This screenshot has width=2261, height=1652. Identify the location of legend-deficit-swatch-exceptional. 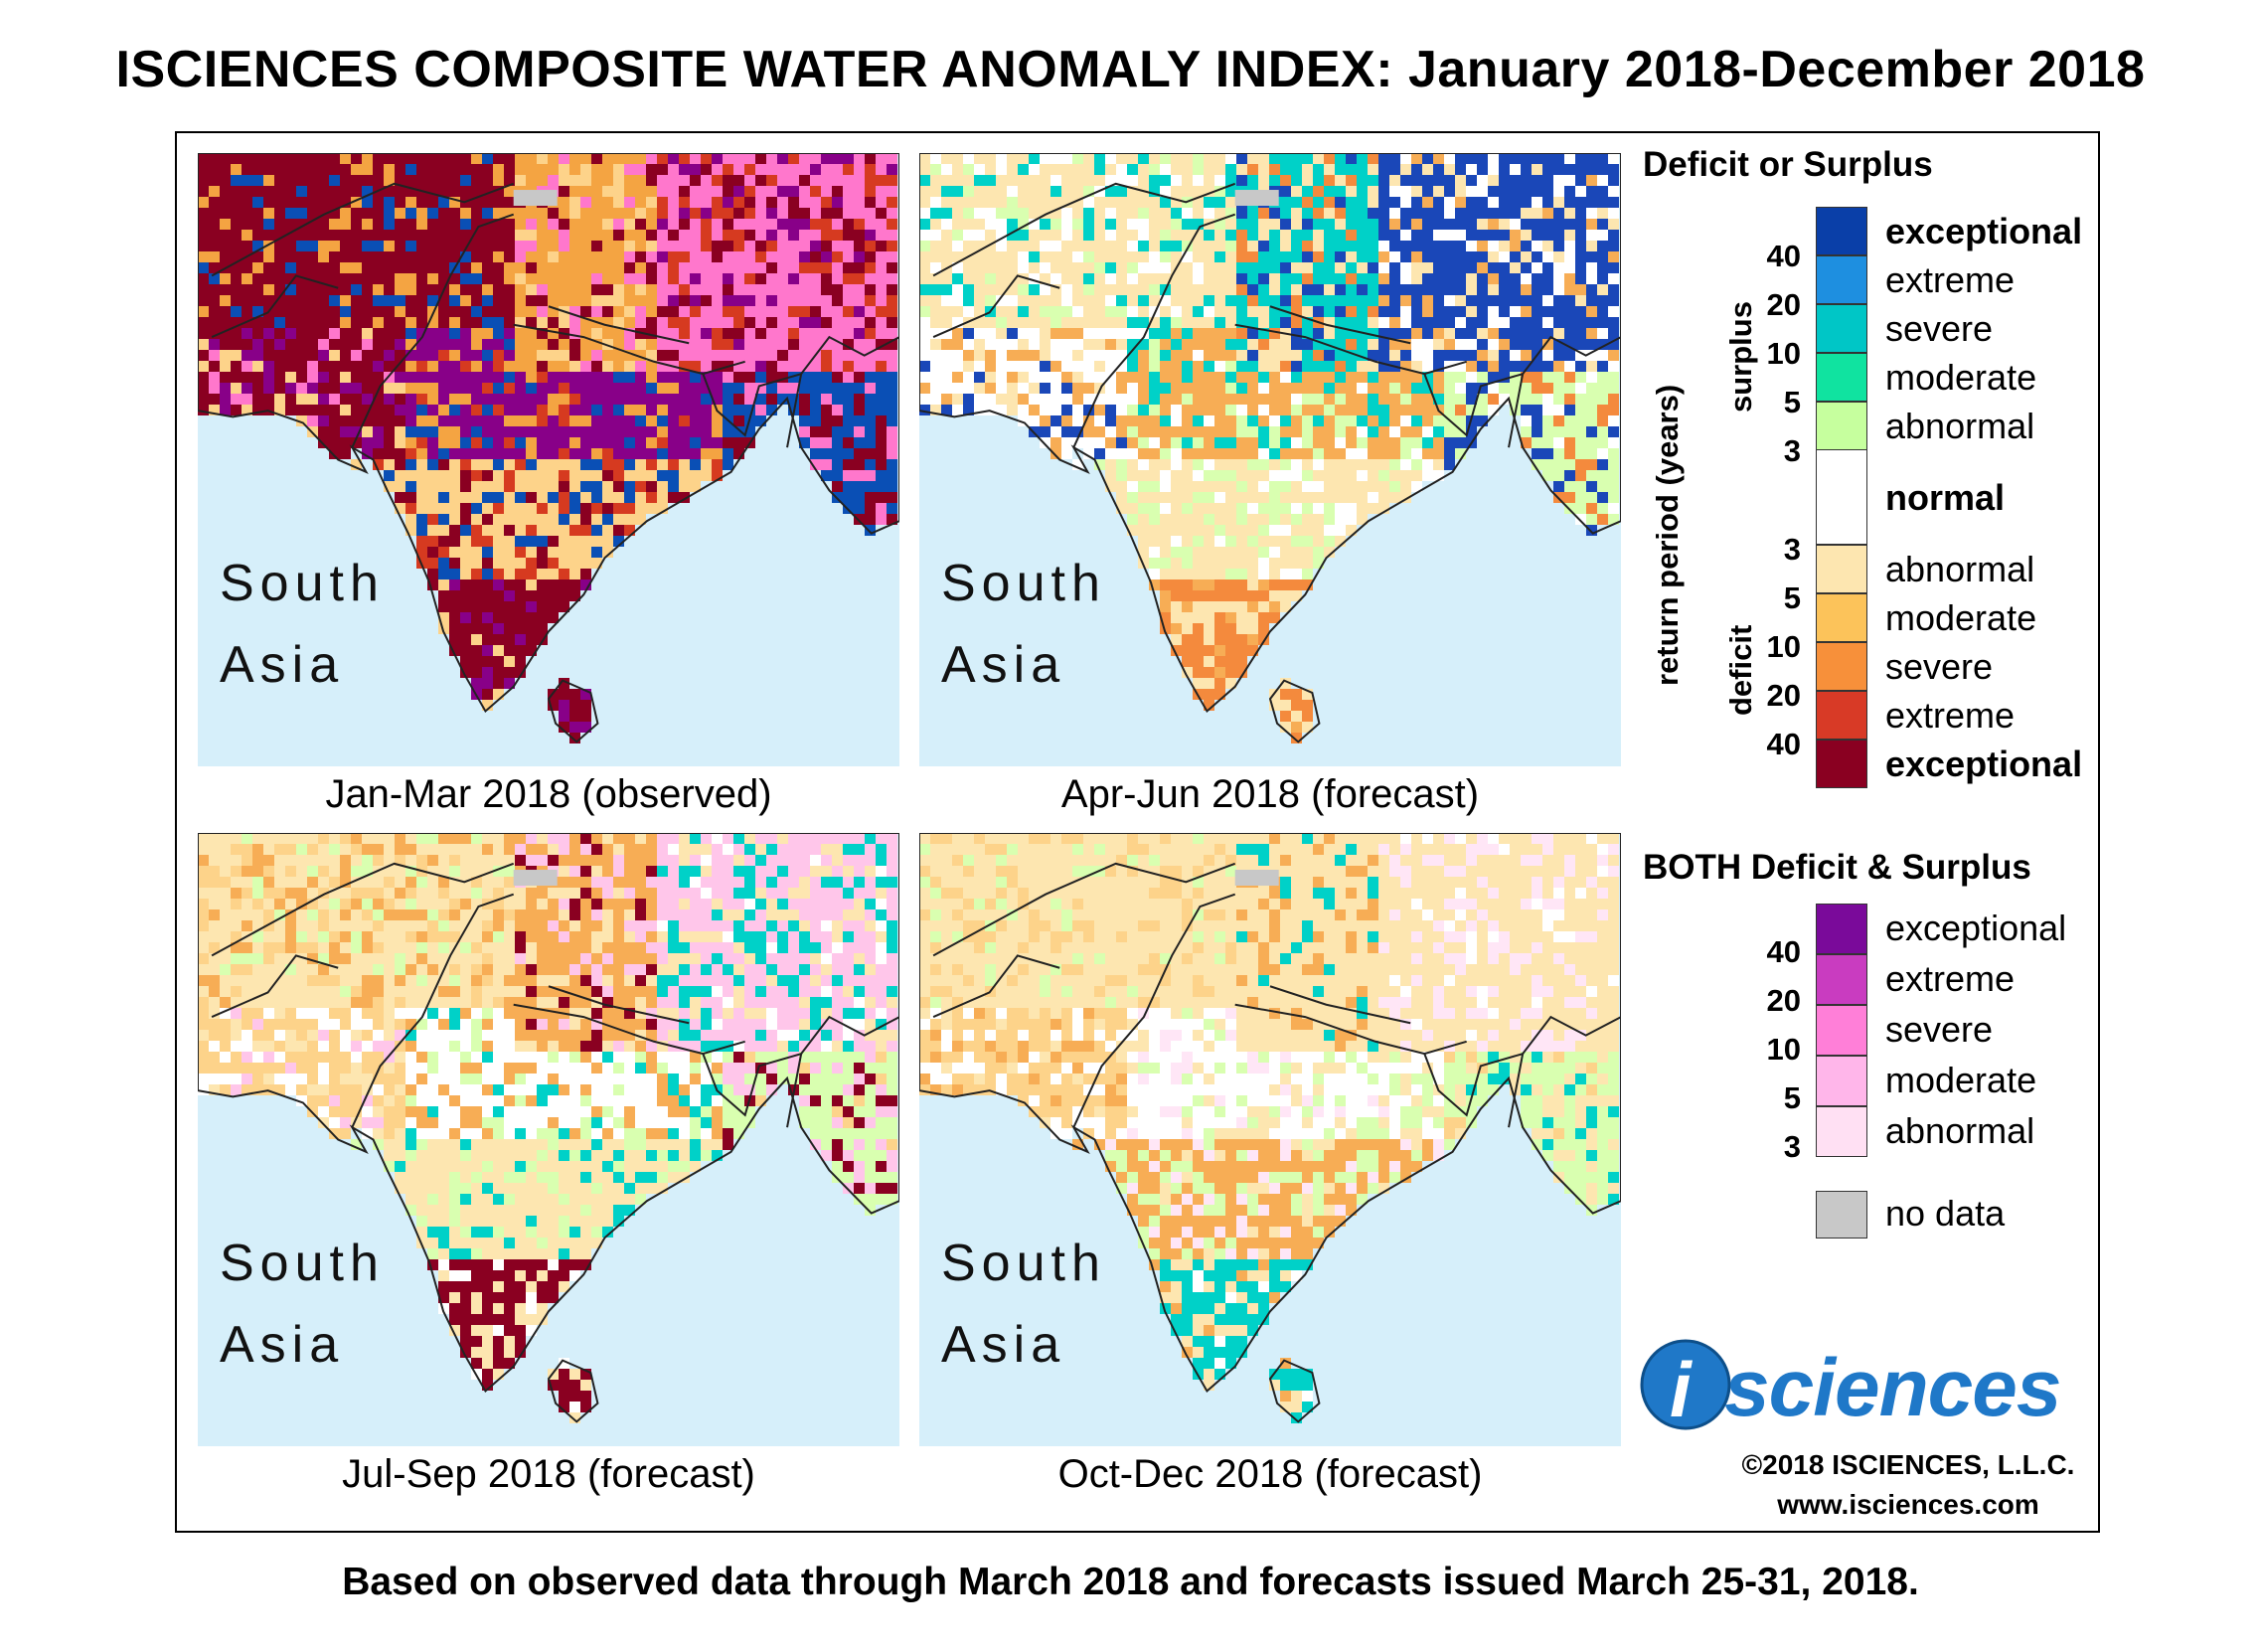
(1841, 764).